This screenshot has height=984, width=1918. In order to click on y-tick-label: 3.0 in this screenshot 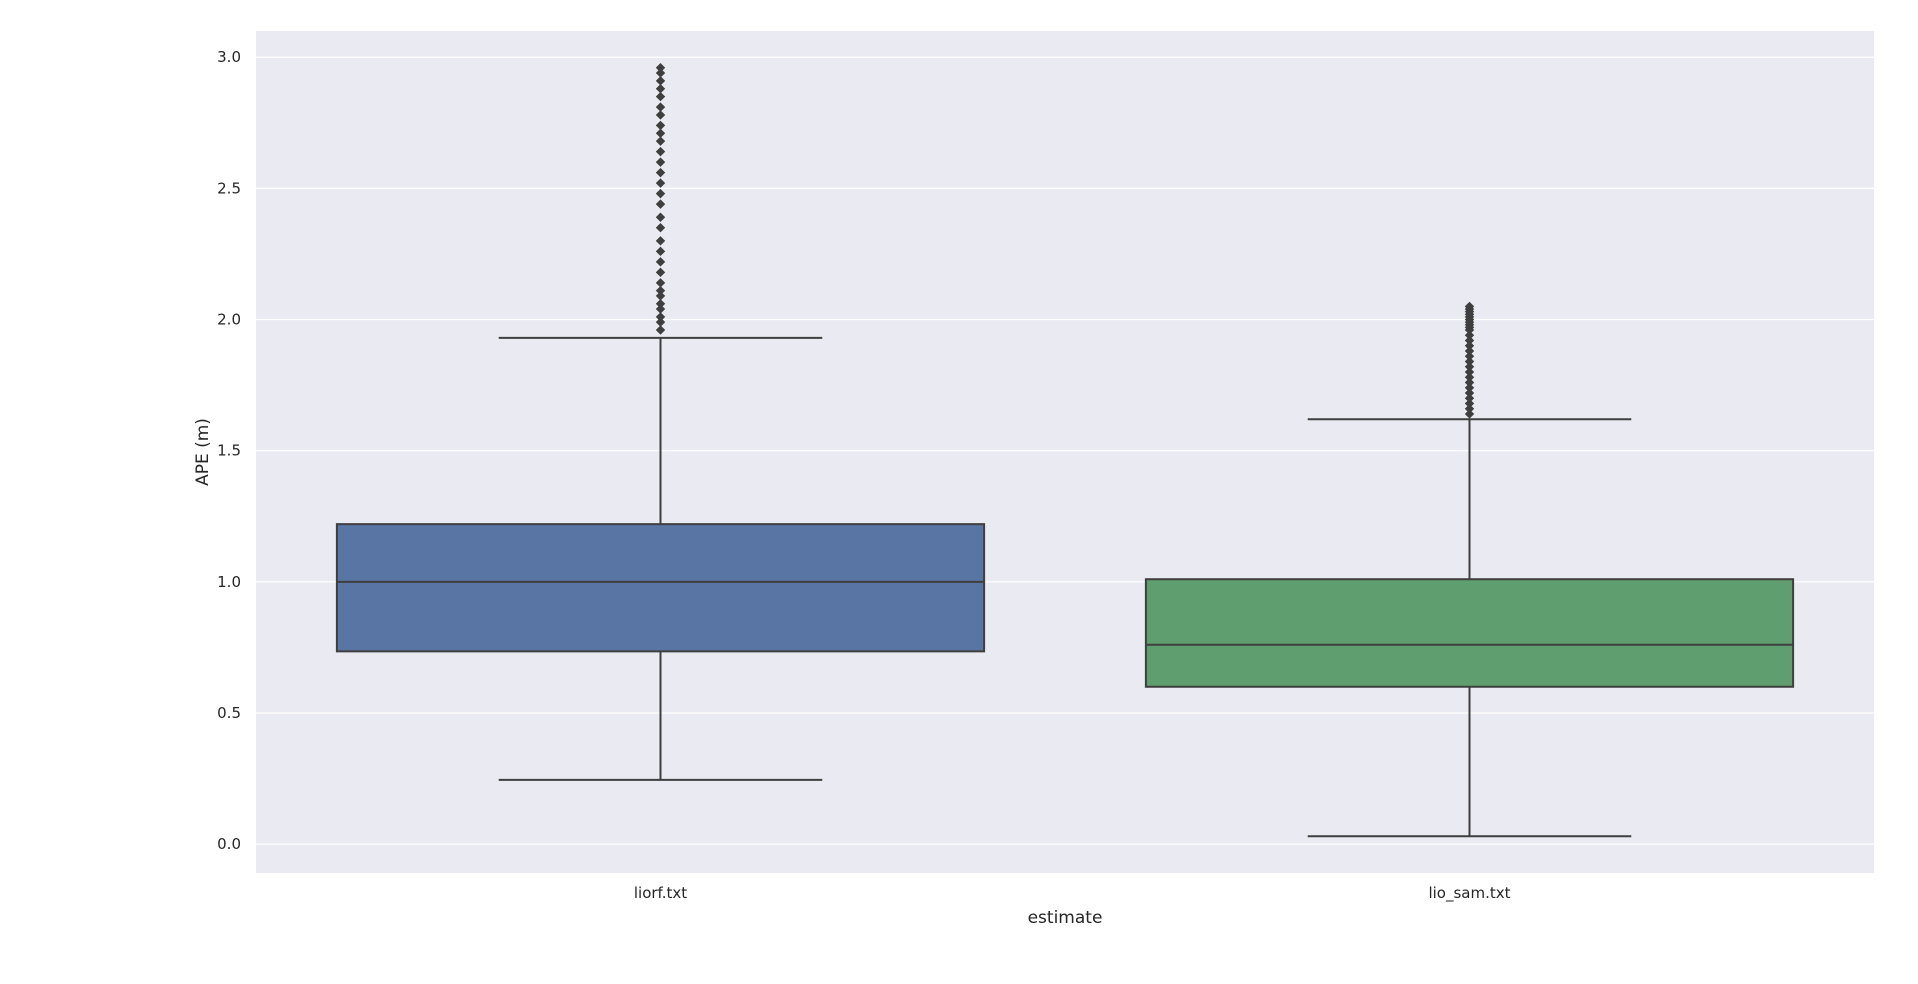, I will do `click(229, 57)`.